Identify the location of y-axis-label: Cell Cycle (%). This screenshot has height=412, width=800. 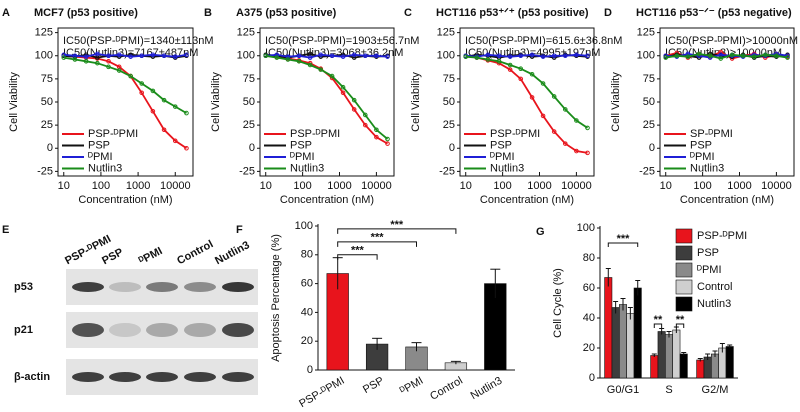
(558, 303).